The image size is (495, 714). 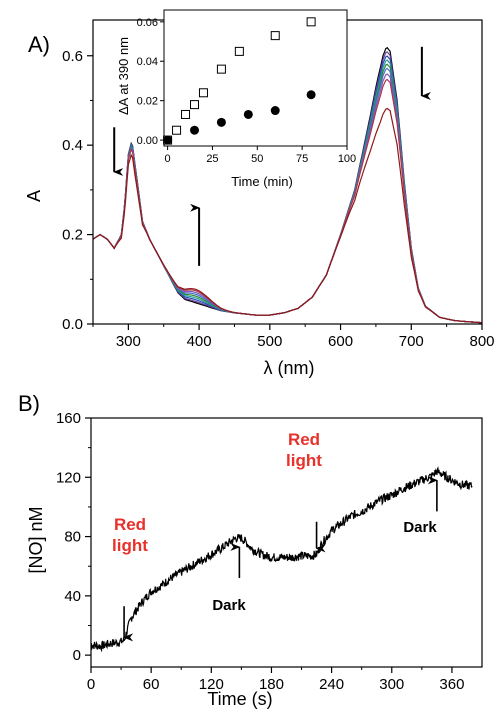 I want to click on y-tick-label: 0.0, so click(x=72, y=324).